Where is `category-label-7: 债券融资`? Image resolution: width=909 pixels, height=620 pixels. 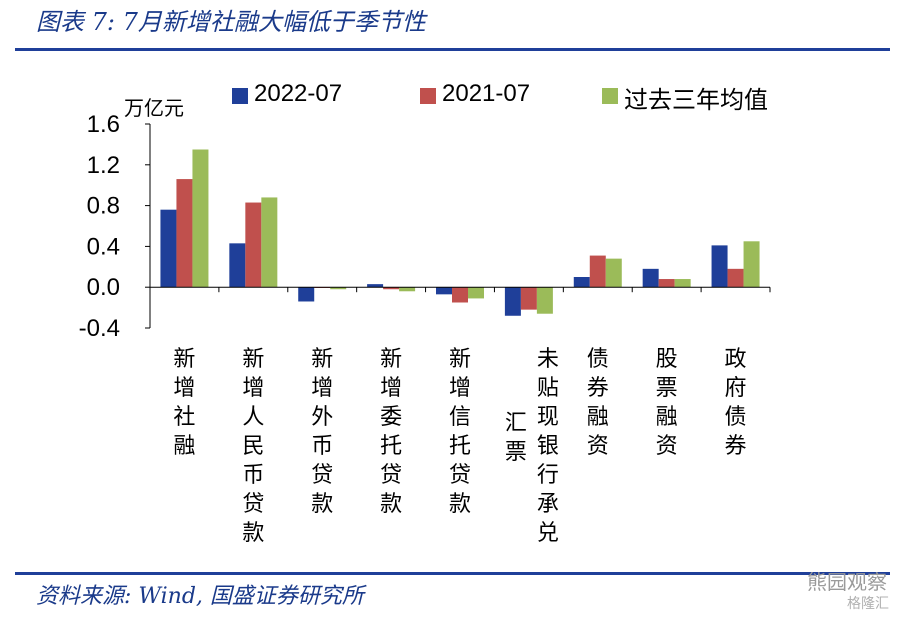
category-label-7: 债券融资 is located at coordinates (597, 403).